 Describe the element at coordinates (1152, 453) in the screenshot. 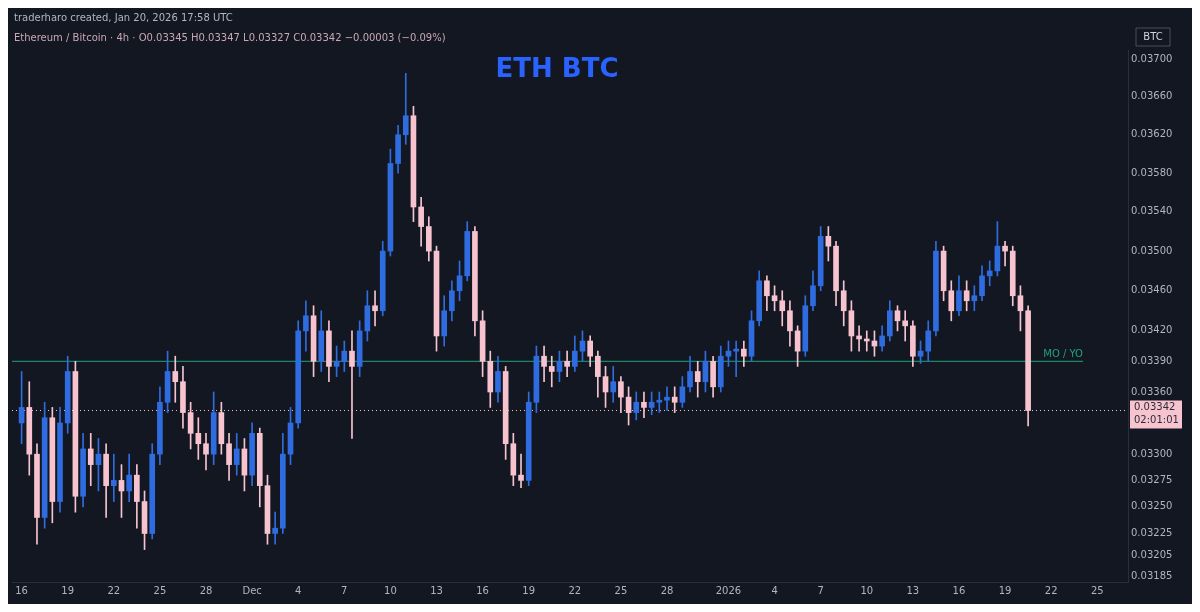

I see `y-tick-label: 0.03300` at that location.